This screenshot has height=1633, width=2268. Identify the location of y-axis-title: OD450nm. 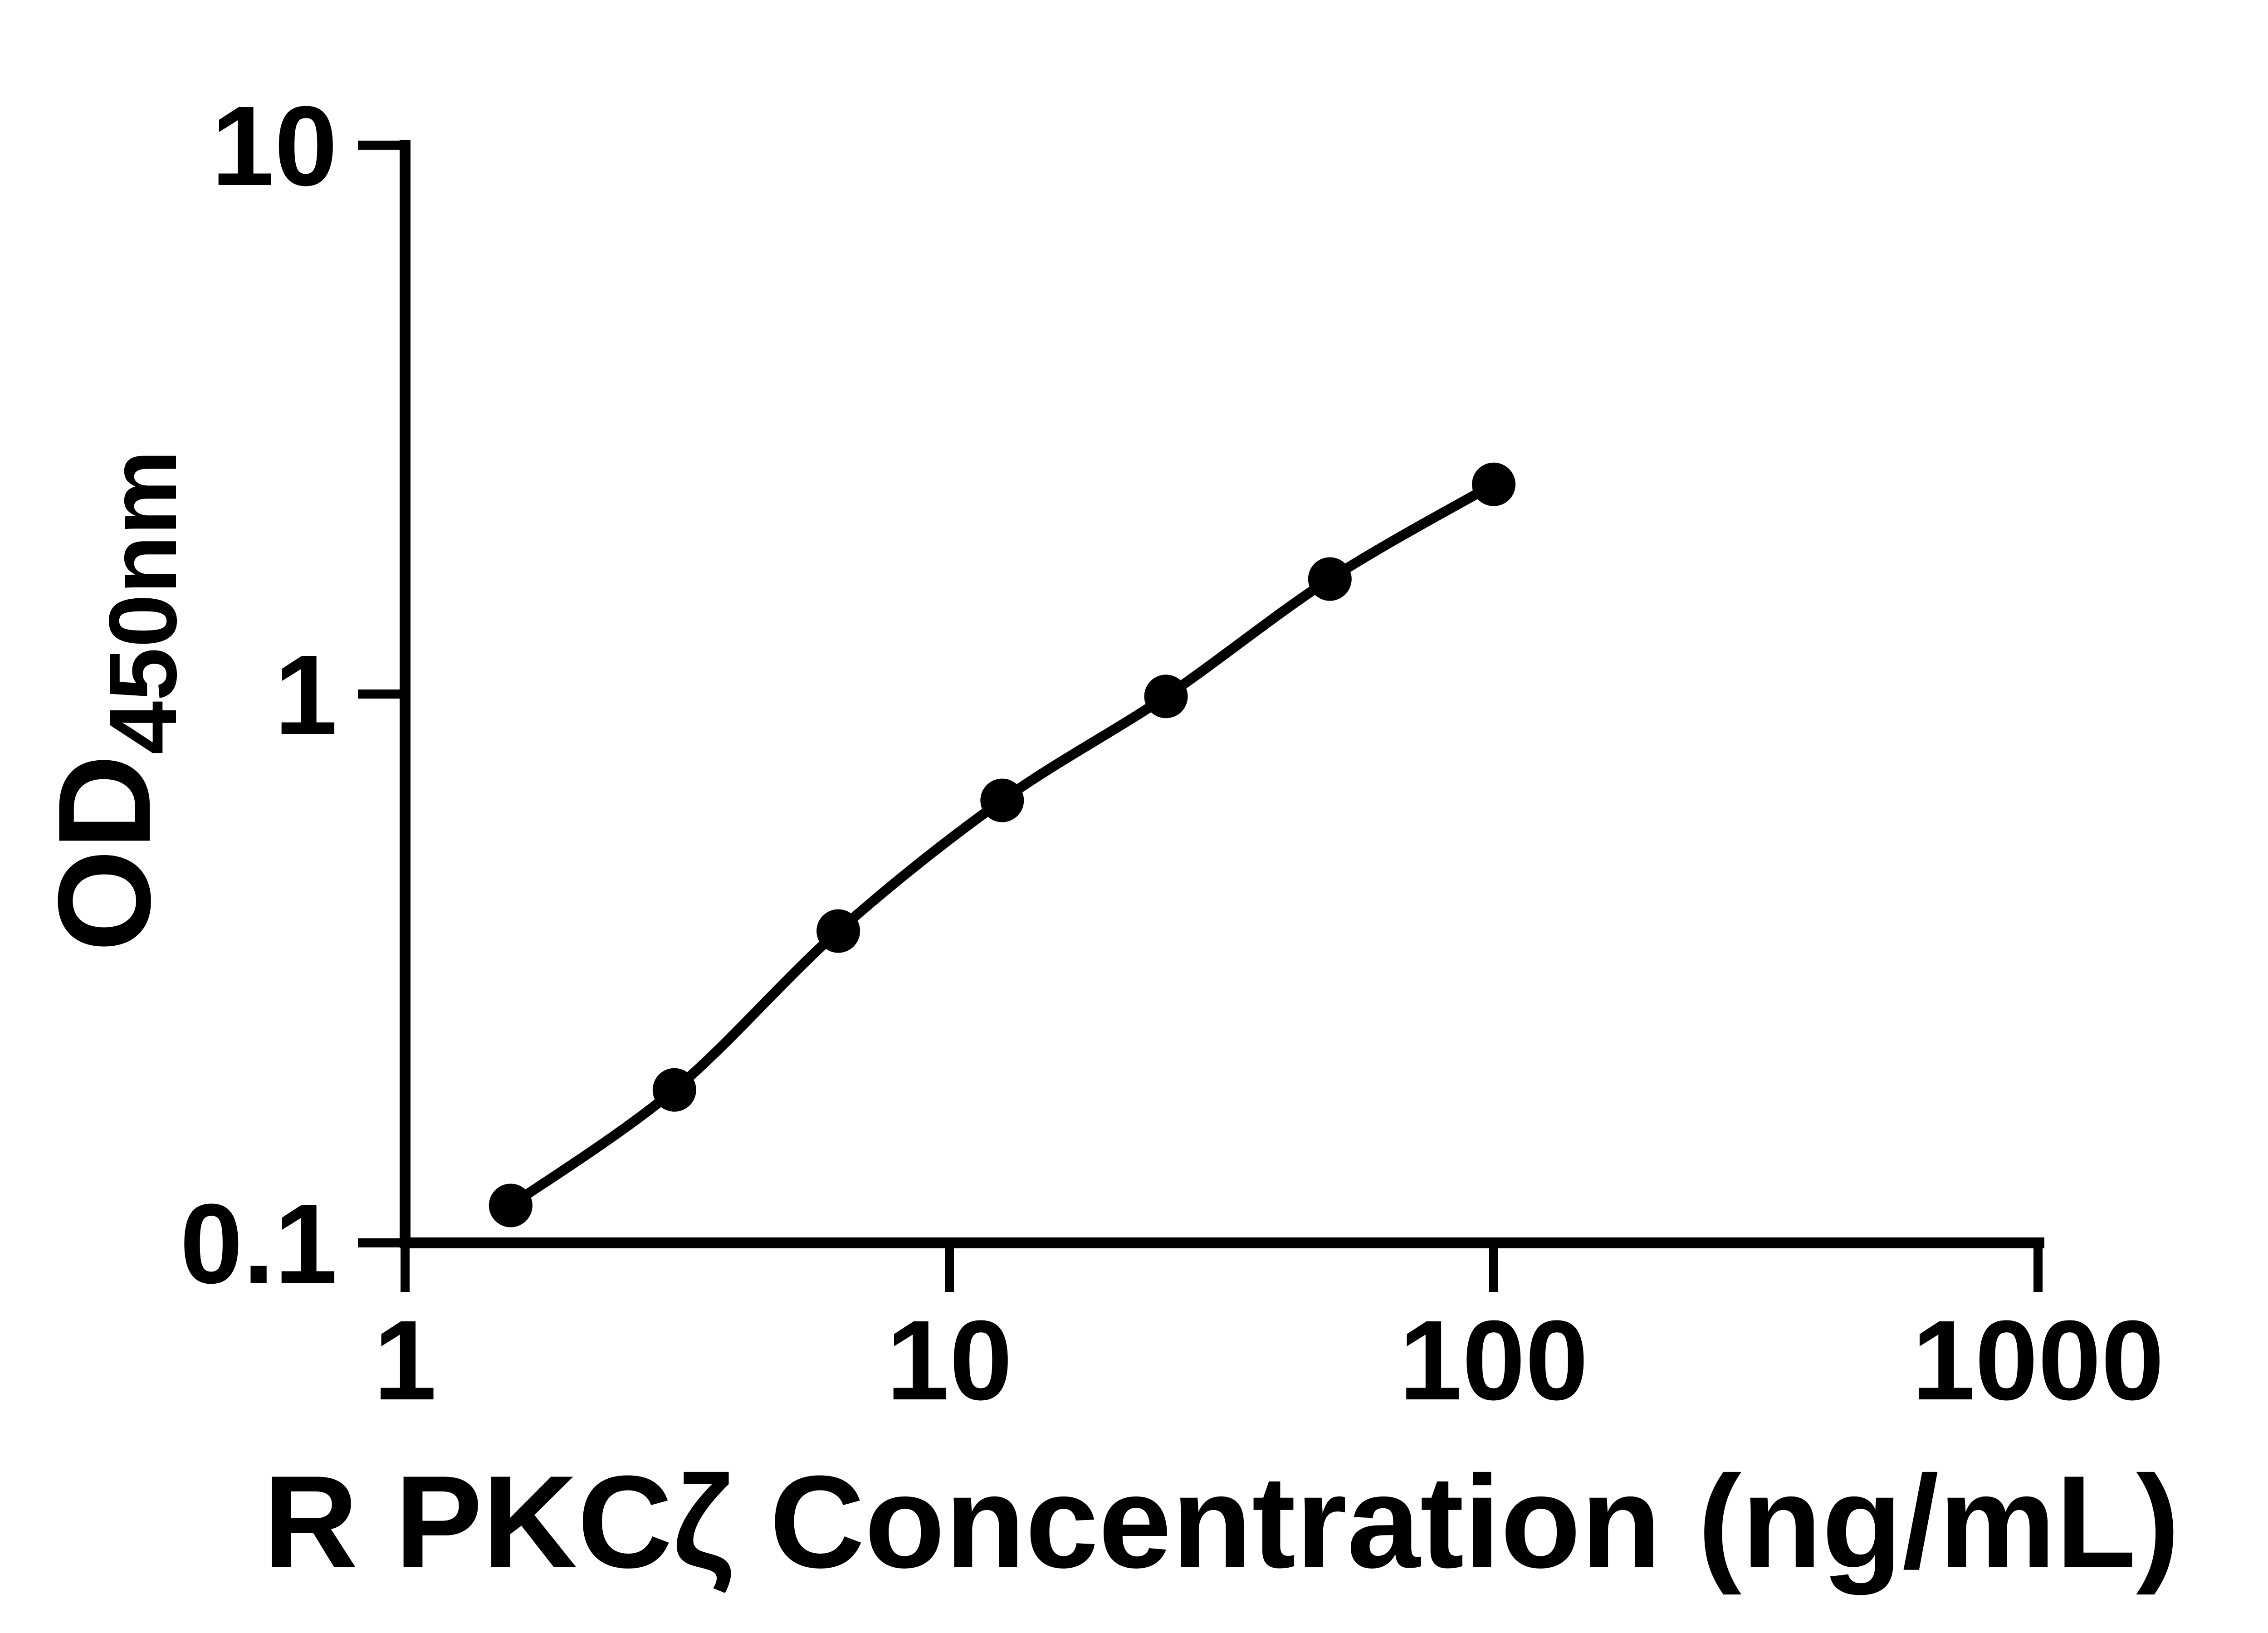
(113, 701).